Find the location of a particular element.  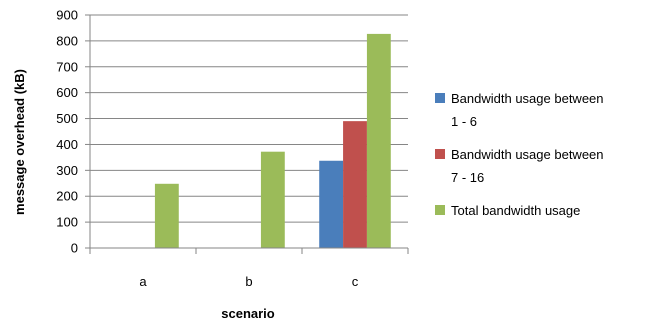

legend-label: Bandwidth usage between 1 - 6 is located at coordinates (527, 110).